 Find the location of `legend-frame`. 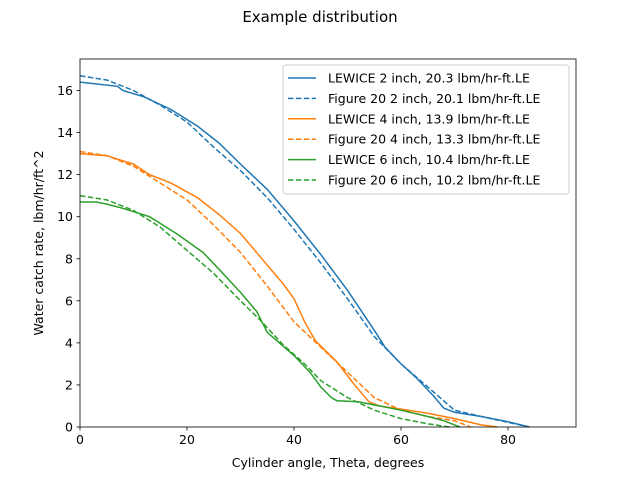

legend-frame is located at coordinates (426, 129).